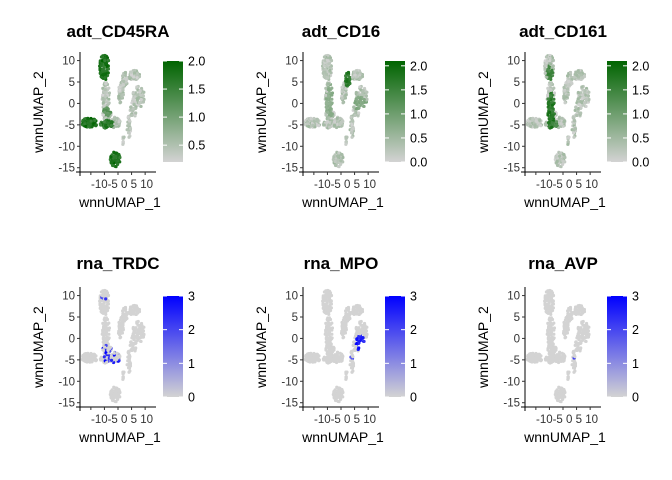 The width and height of the screenshot is (672, 480). I want to click on y-tick-label: 10, so click(68, 297).